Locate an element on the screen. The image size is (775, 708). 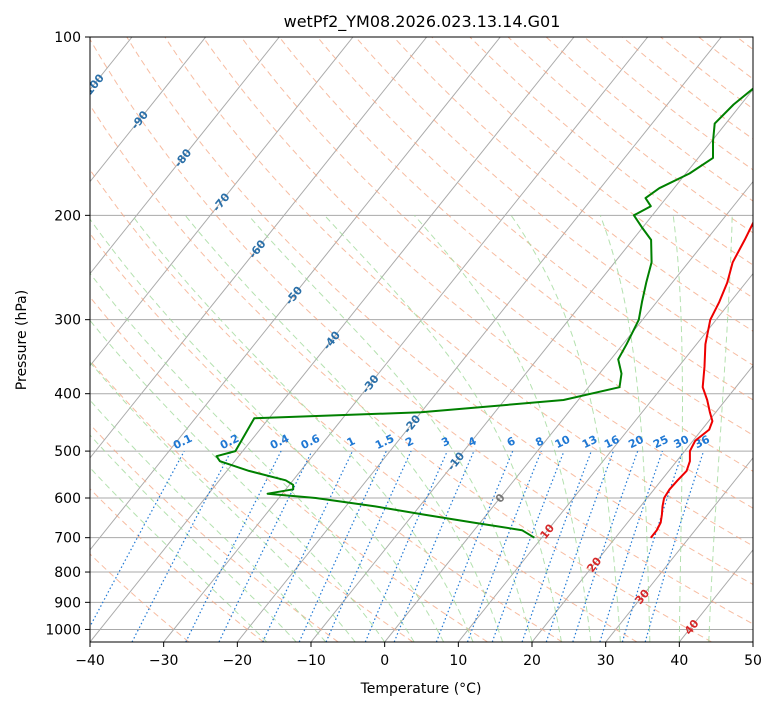
y-tick-label: 900 is located at coordinates (67, 603).